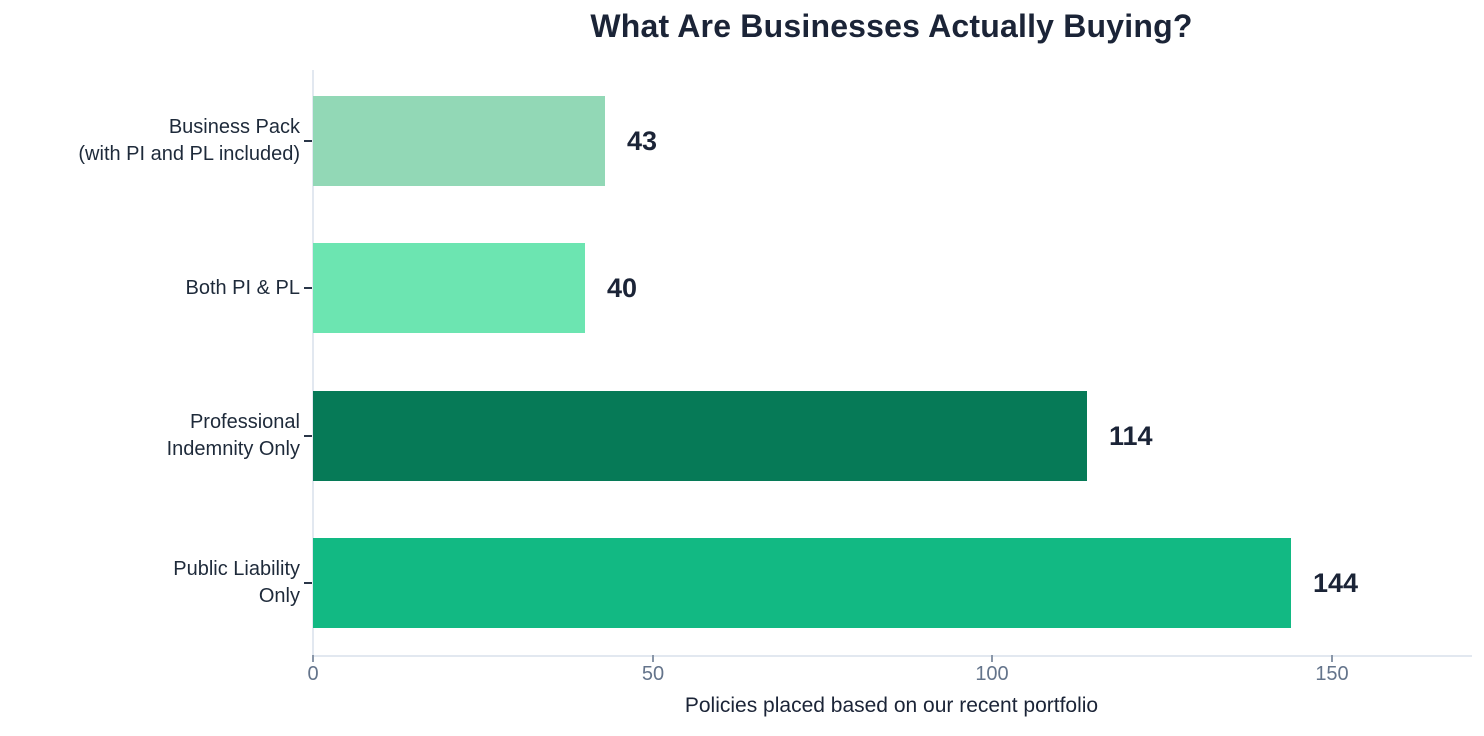 Image resolution: width=1484 pixels, height=736 pixels. Describe the element at coordinates (189, 140) in the screenshot. I see `category-label: Business Pack (with PI and PL included)` at that location.